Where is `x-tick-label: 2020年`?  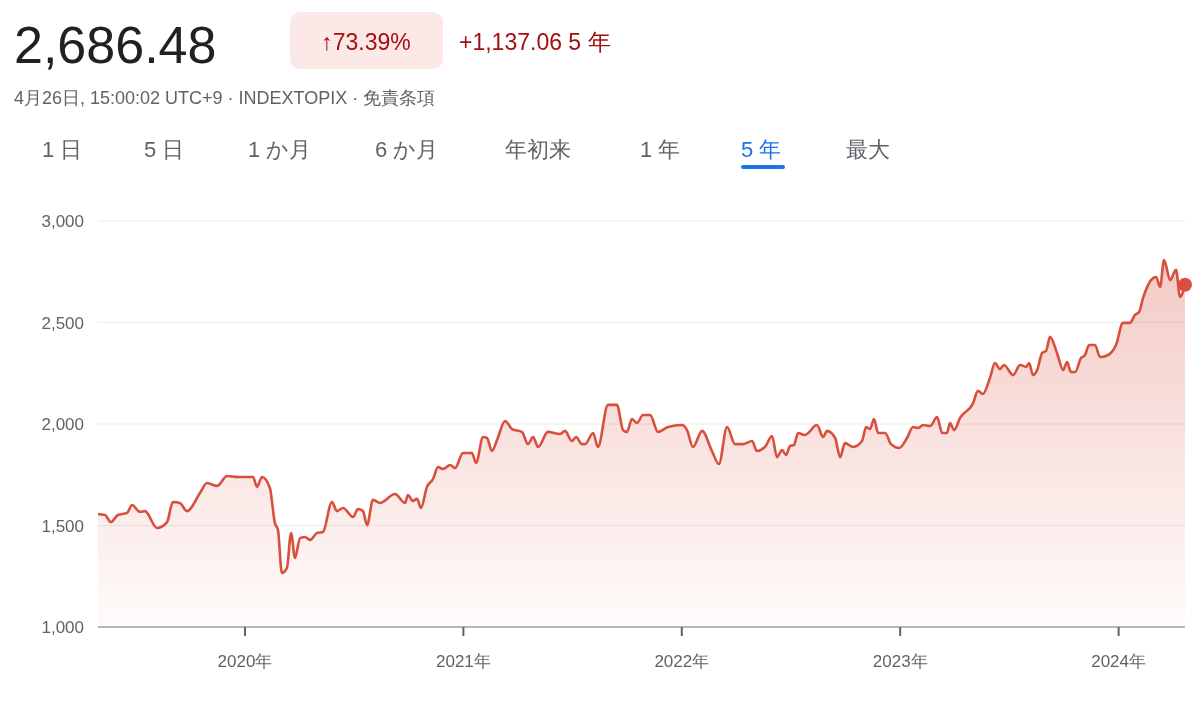 x-tick-label: 2020年 is located at coordinates (245, 661).